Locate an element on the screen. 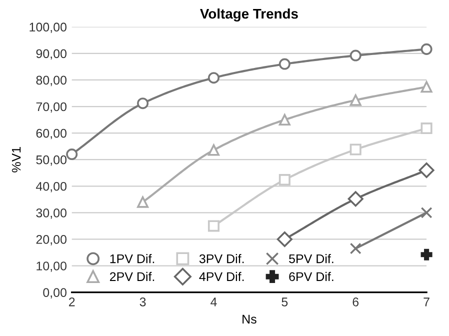 The width and height of the screenshot is (449, 336). y-tick-label: 80,00 is located at coordinates (51, 81).